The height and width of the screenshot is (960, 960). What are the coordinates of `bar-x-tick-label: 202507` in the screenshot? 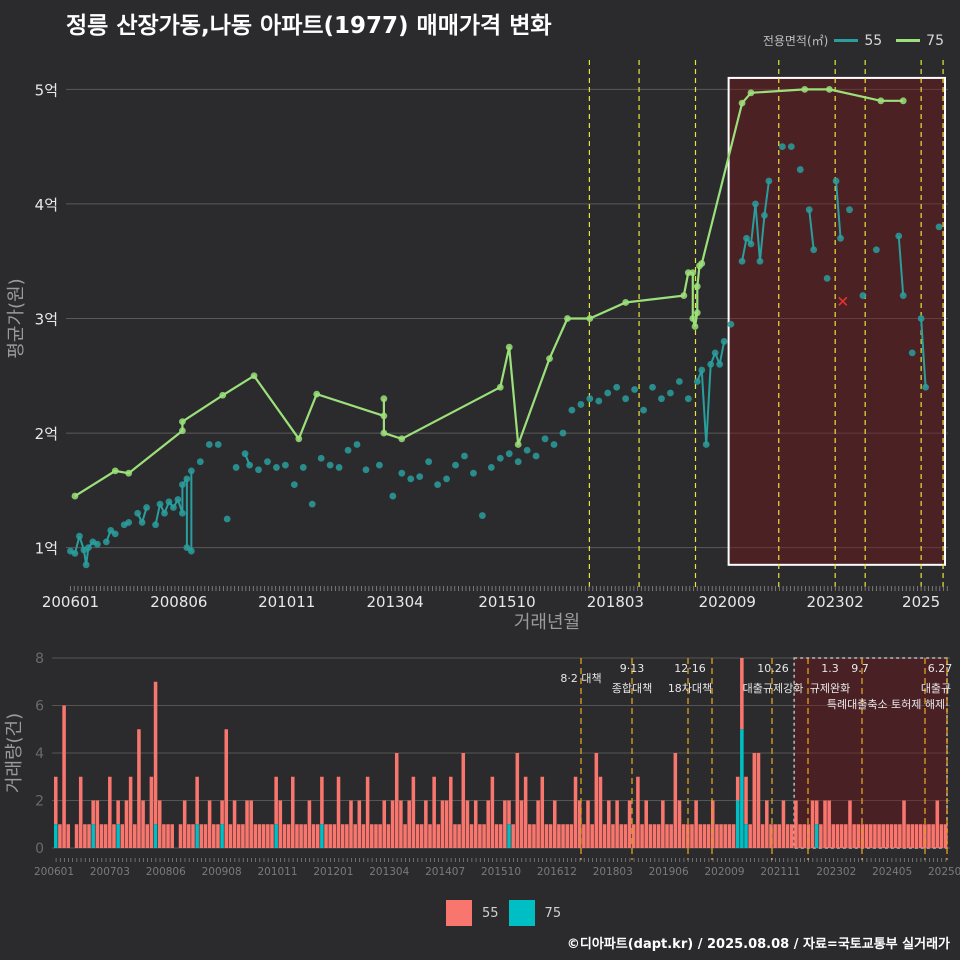 It's located at (944, 872).